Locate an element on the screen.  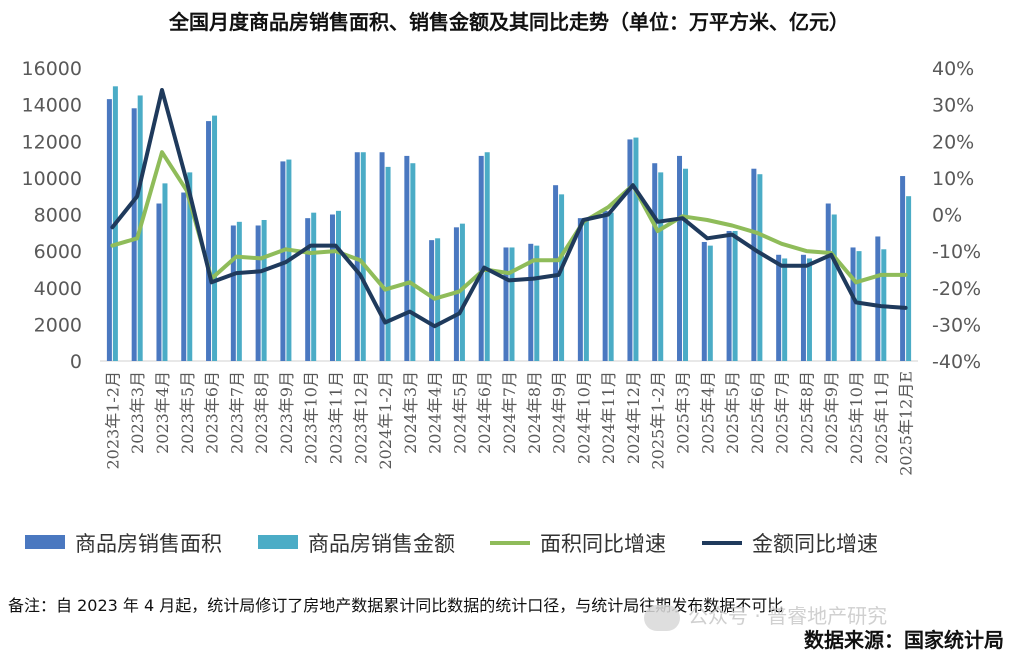
x-tick-label: 2024年6月 is located at coordinates (484, 412).